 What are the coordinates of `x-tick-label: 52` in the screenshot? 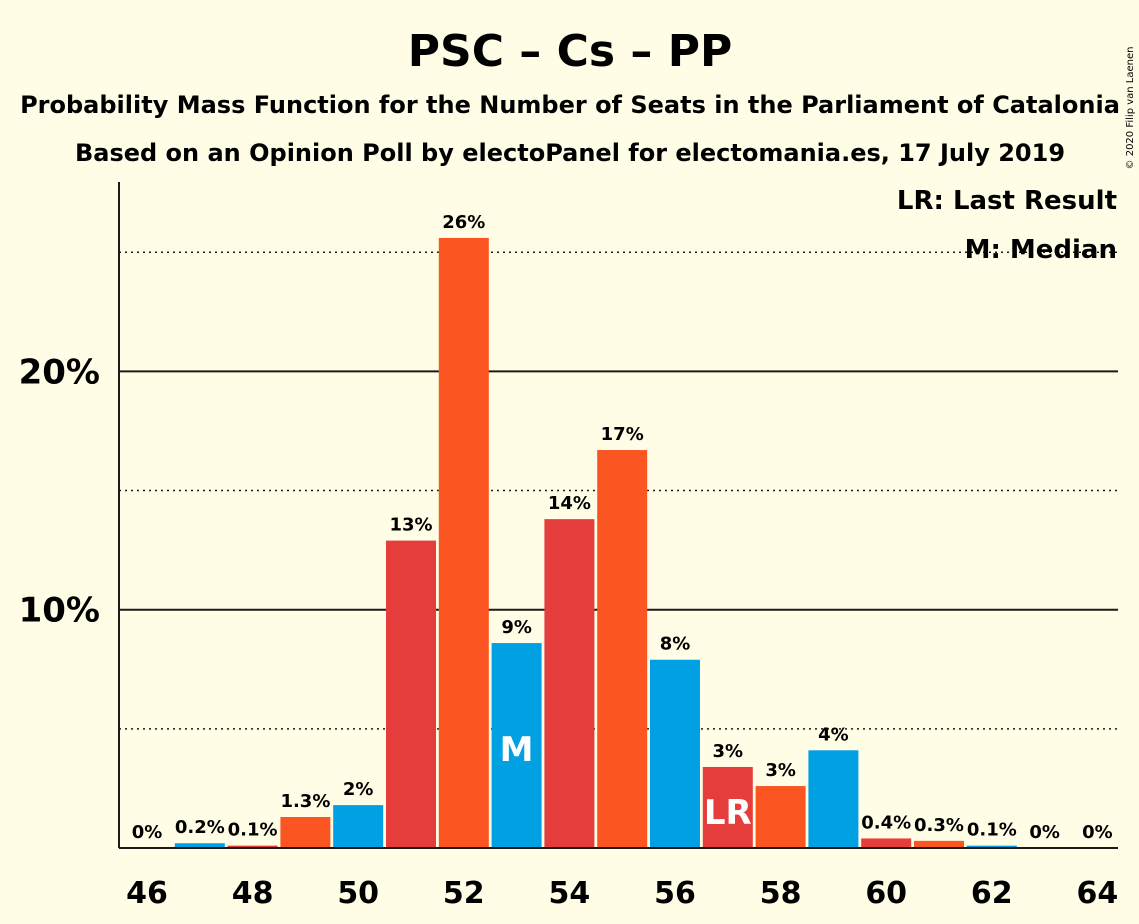 It's located at (464, 893).